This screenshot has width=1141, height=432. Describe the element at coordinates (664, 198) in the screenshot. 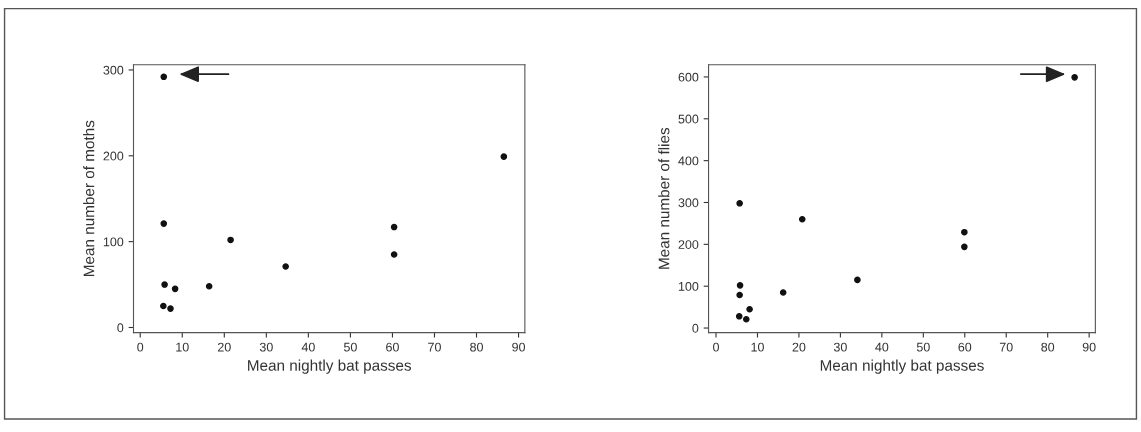

I see `y-axis-title: Mean number of flies` at that location.